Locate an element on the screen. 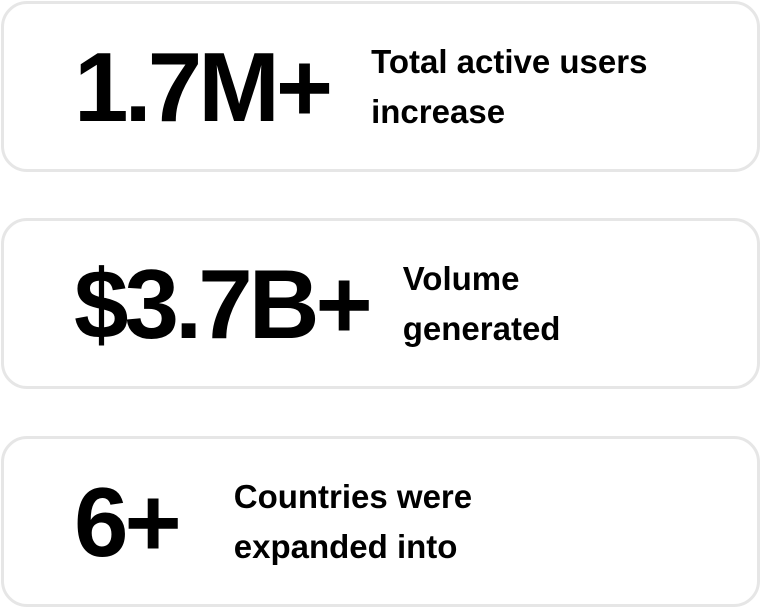  stat-description-line: expanded into is located at coordinates (345, 546).